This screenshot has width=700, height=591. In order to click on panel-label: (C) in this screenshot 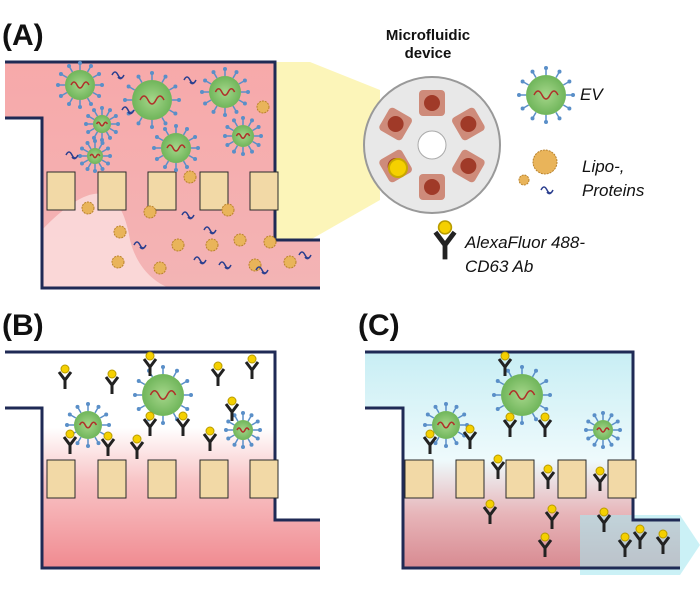, I will do `click(379, 325)`.